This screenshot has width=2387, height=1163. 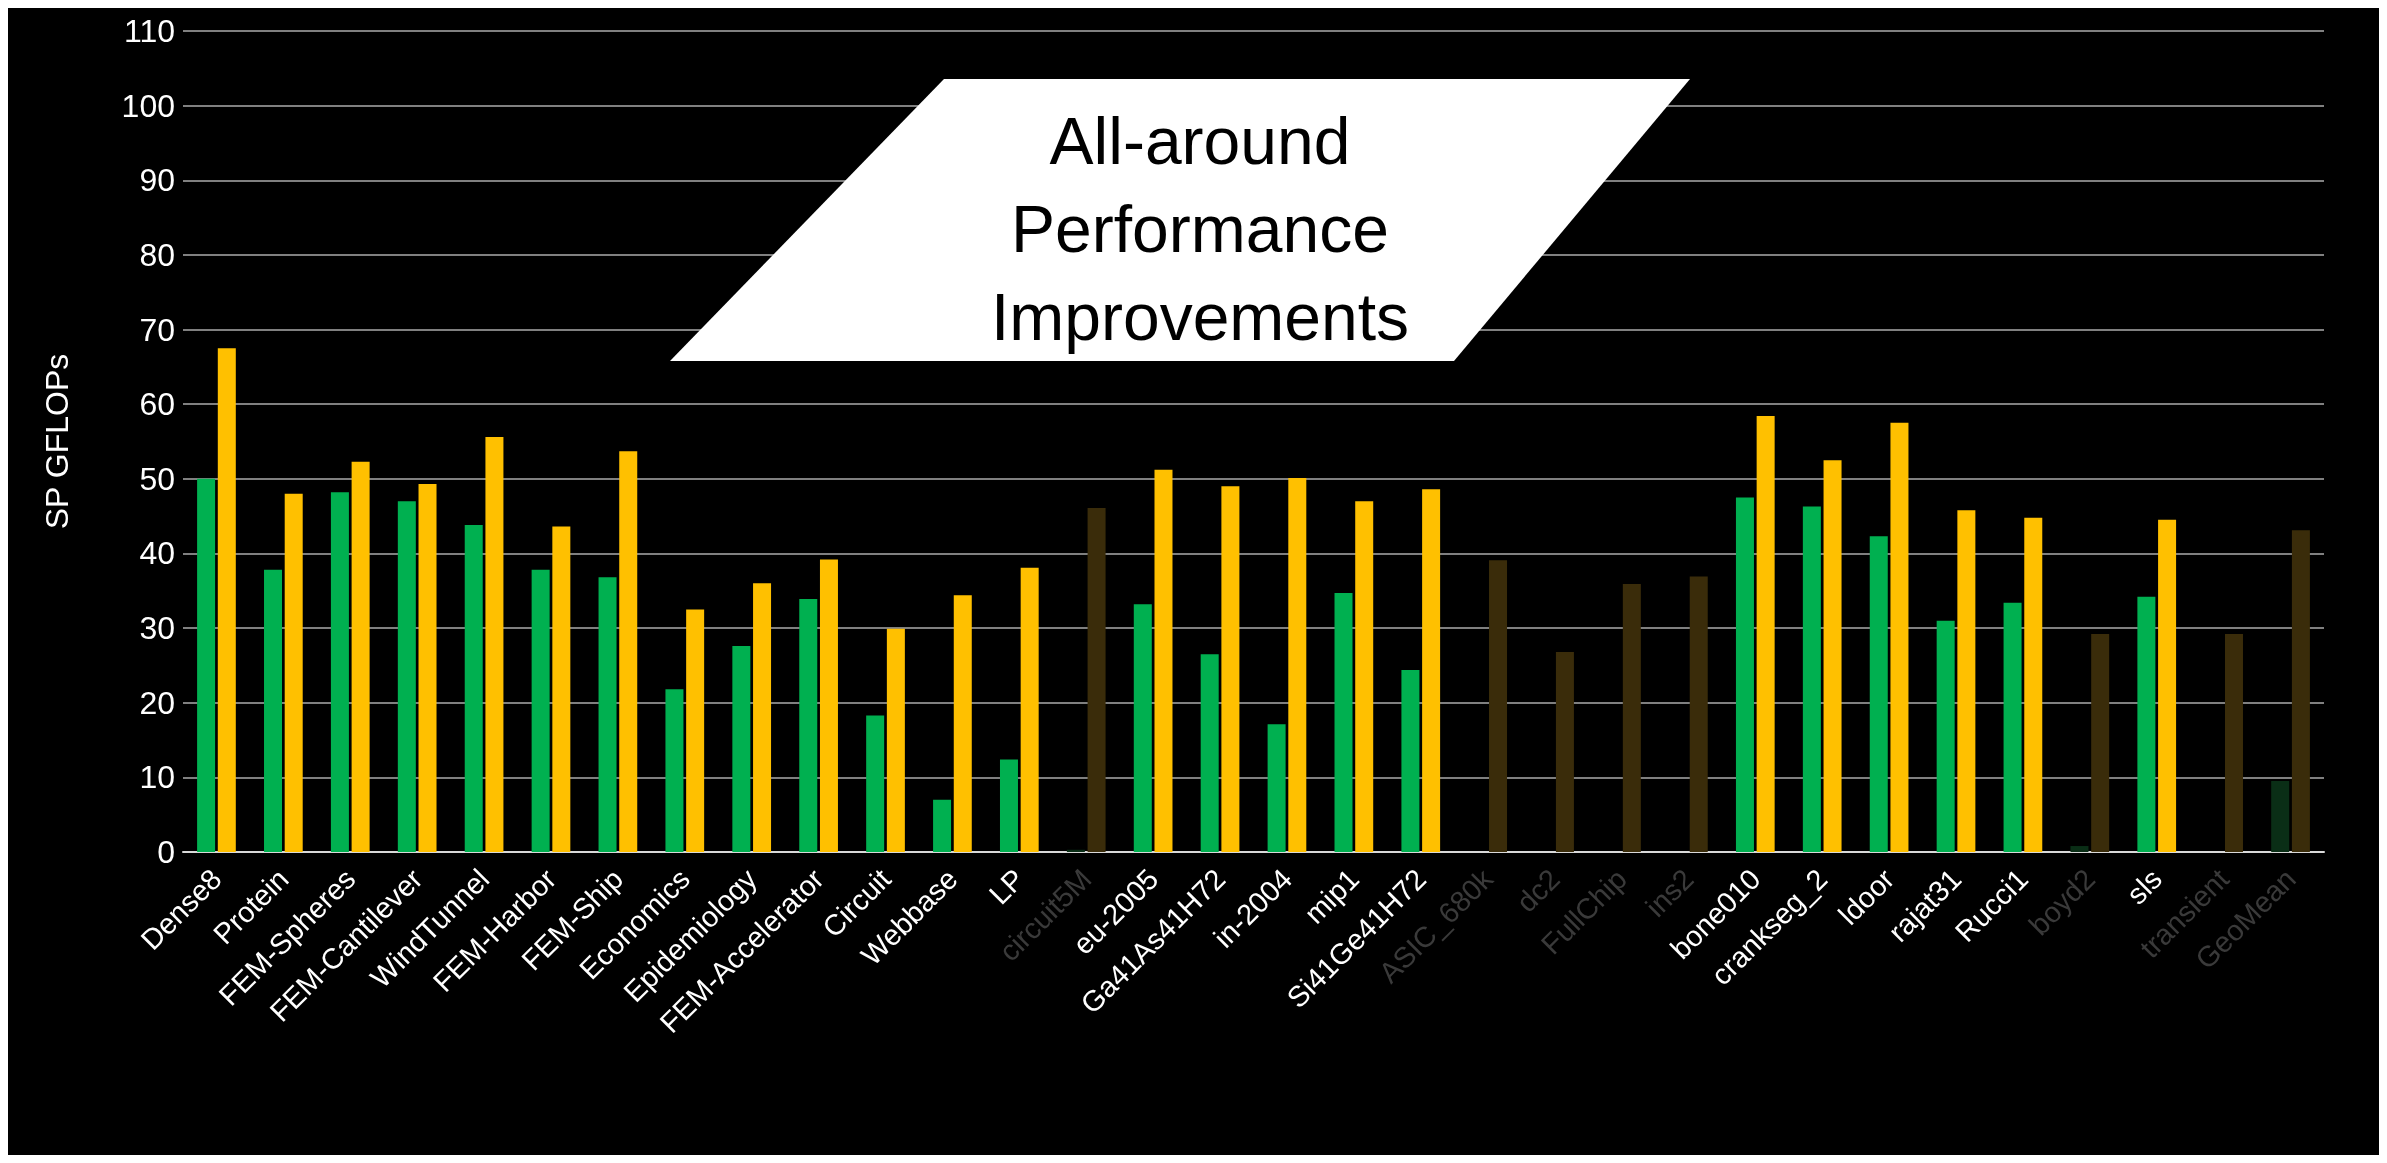 What do you see at coordinates (148, 105) in the screenshot?
I see `y-tick-label: 100` at bounding box center [148, 105].